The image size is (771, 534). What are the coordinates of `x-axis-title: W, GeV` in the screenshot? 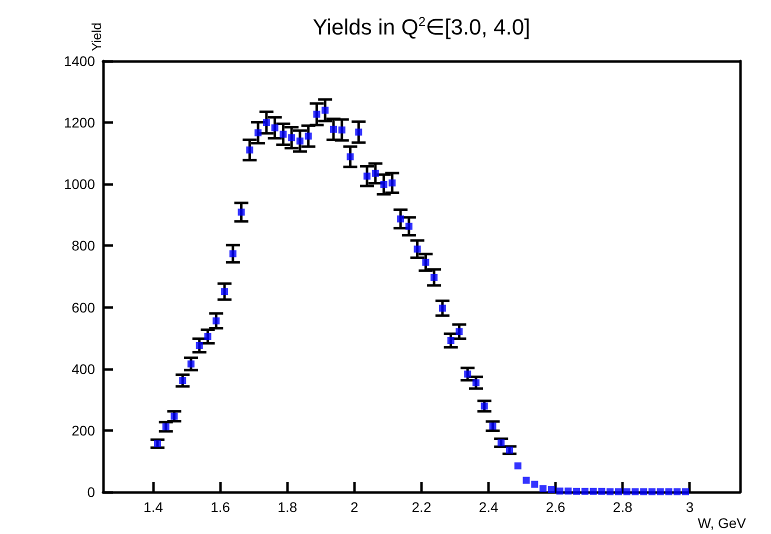 It's located at (722, 523).